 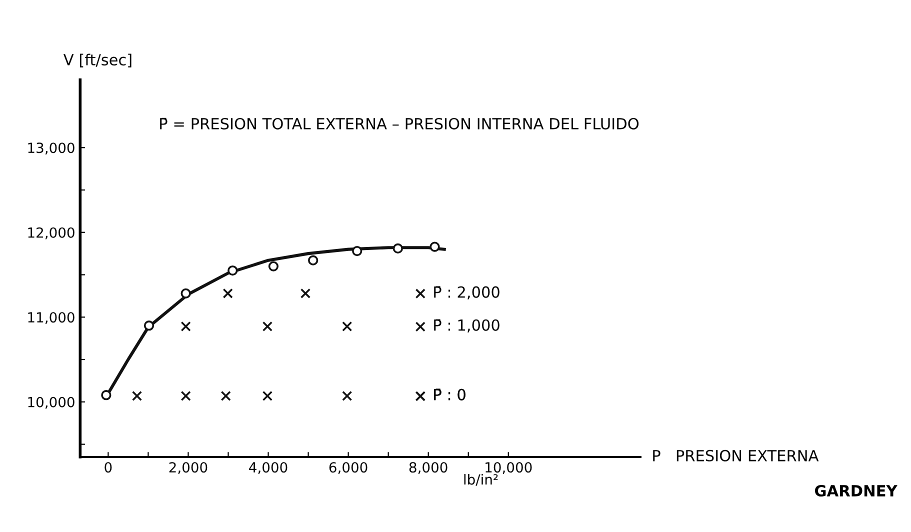 I want to click on y-tick-label: 11,000, so click(x=51, y=318).